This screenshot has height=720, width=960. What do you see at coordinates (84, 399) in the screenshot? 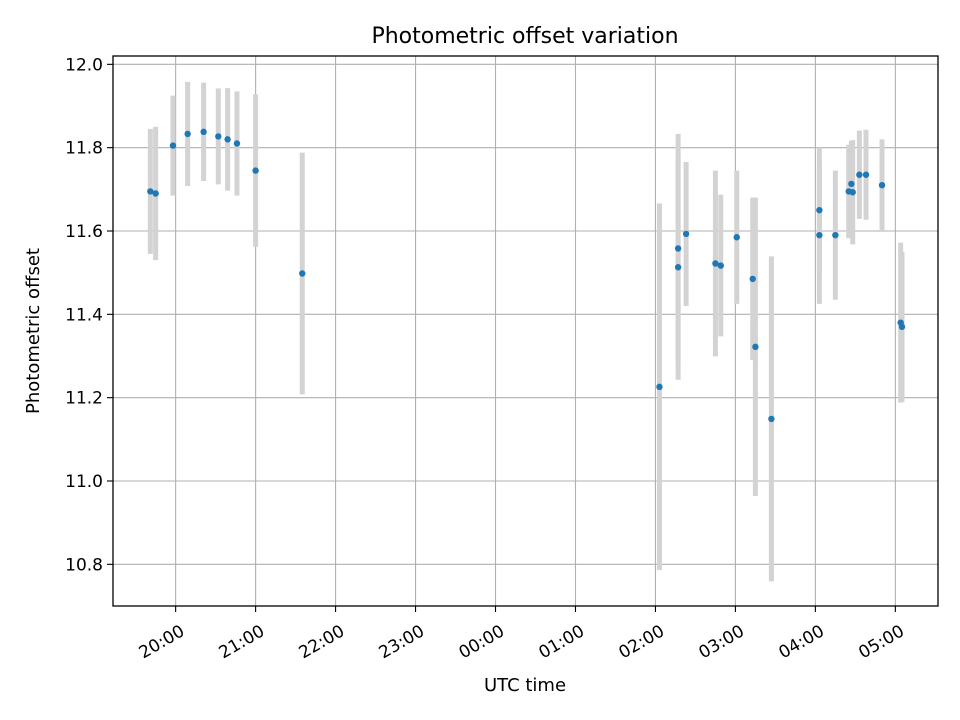
I see `y-tick-label: 11.2` at bounding box center [84, 399].